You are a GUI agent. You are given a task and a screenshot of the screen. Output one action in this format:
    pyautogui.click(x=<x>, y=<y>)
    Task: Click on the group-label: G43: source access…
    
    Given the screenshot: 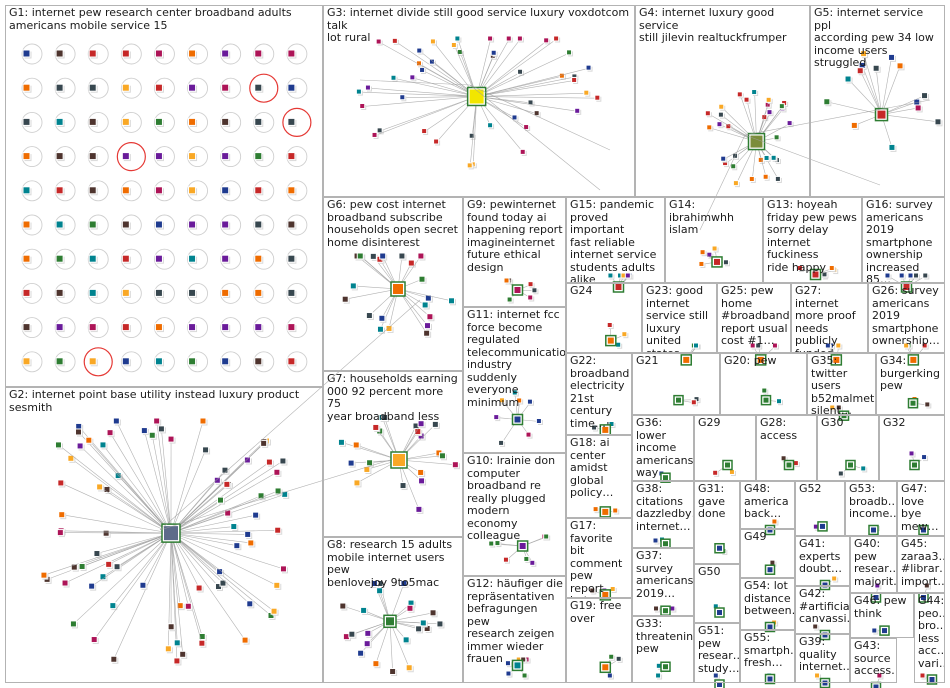 What is the action you would take?
    pyautogui.click(x=875, y=658)
    